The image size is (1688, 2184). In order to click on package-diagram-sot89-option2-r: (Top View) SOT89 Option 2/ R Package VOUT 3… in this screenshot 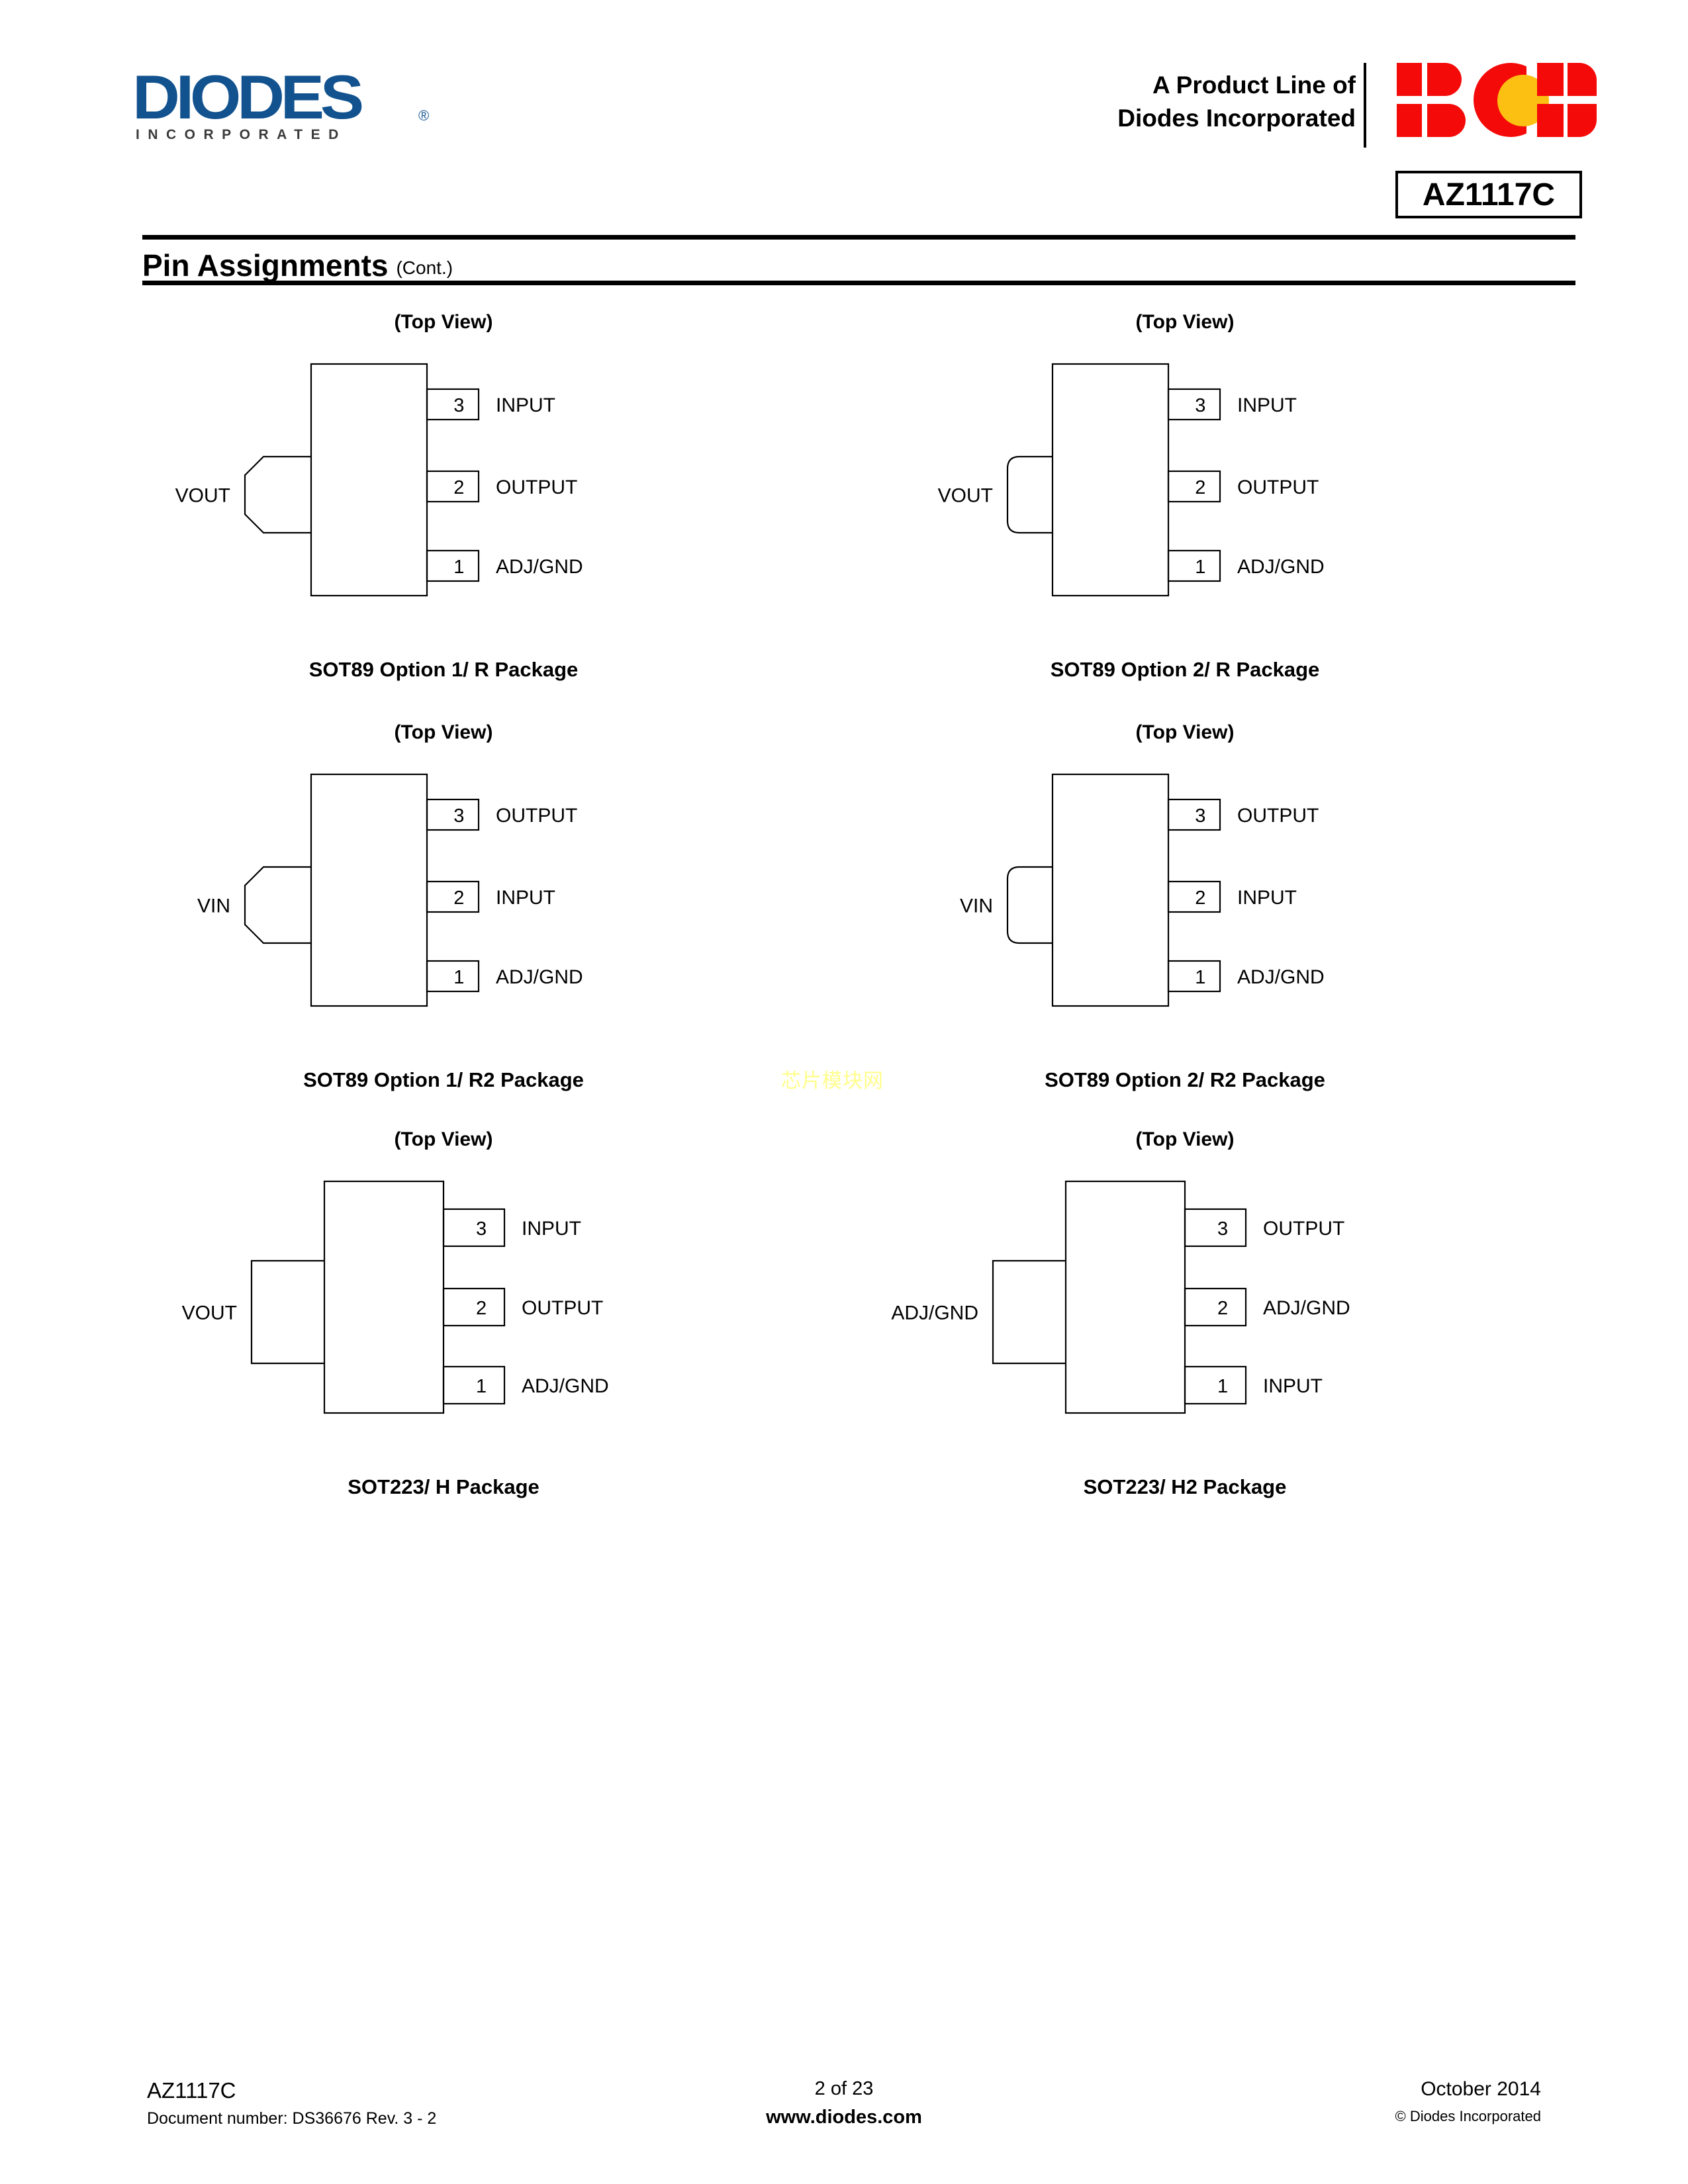, I will do `click(1185, 496)`.